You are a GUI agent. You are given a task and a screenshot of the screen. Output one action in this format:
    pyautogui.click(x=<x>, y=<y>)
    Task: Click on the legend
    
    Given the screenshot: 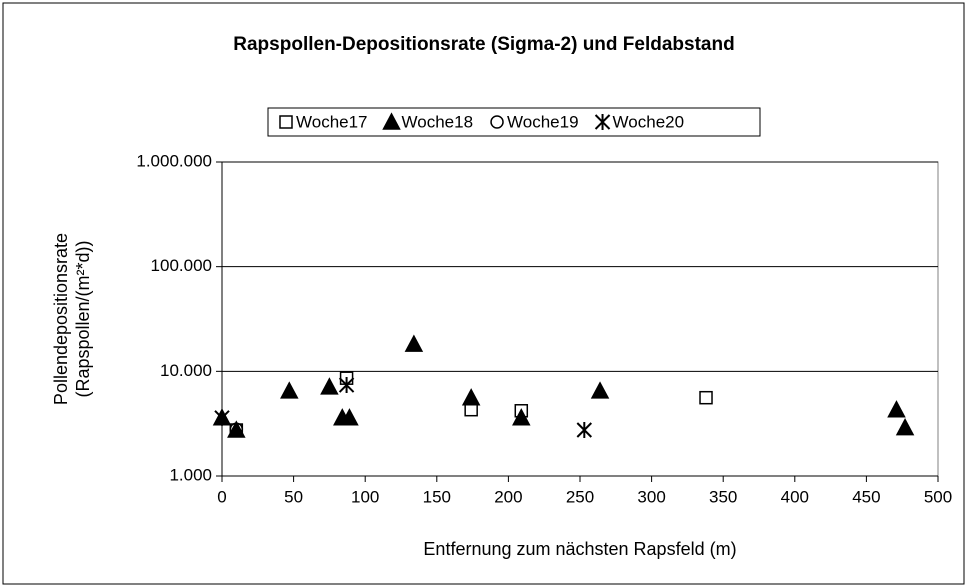 What is the action you would take?
    pyautogui.click(x=514, y=122)
    